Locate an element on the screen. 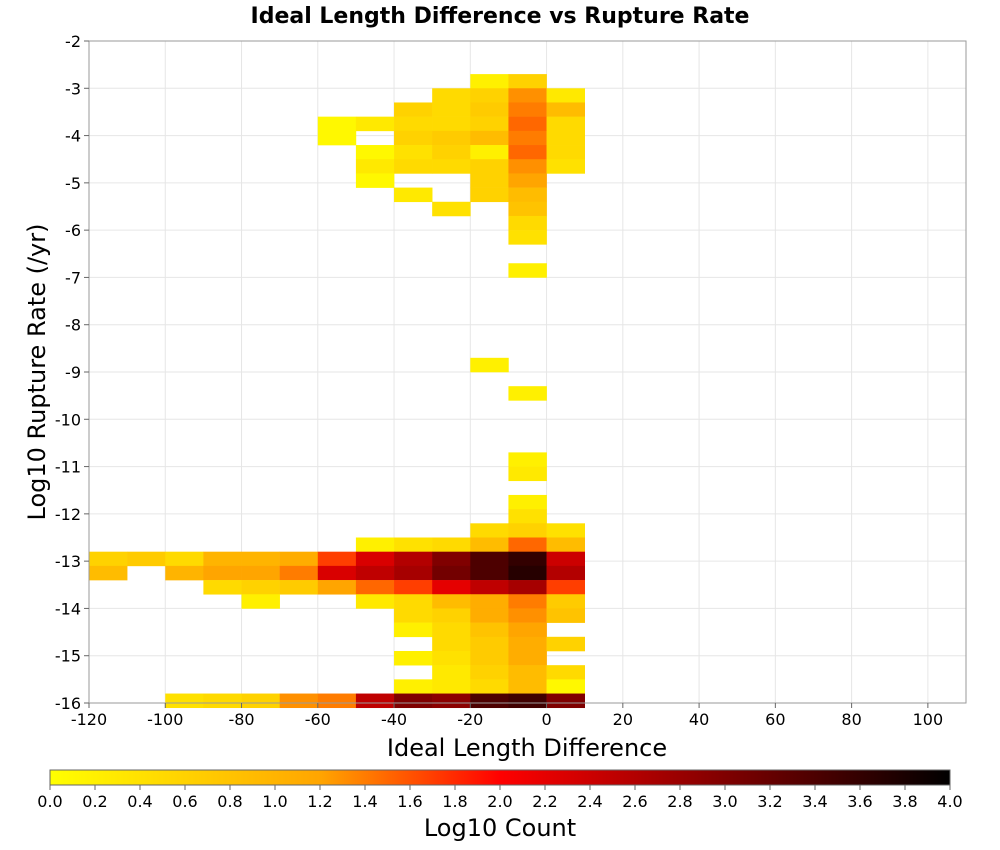 Image resolution: width=1000 pixels, height=850 pixels. y-tick-label: -16 is located at coordinates (68, 703).